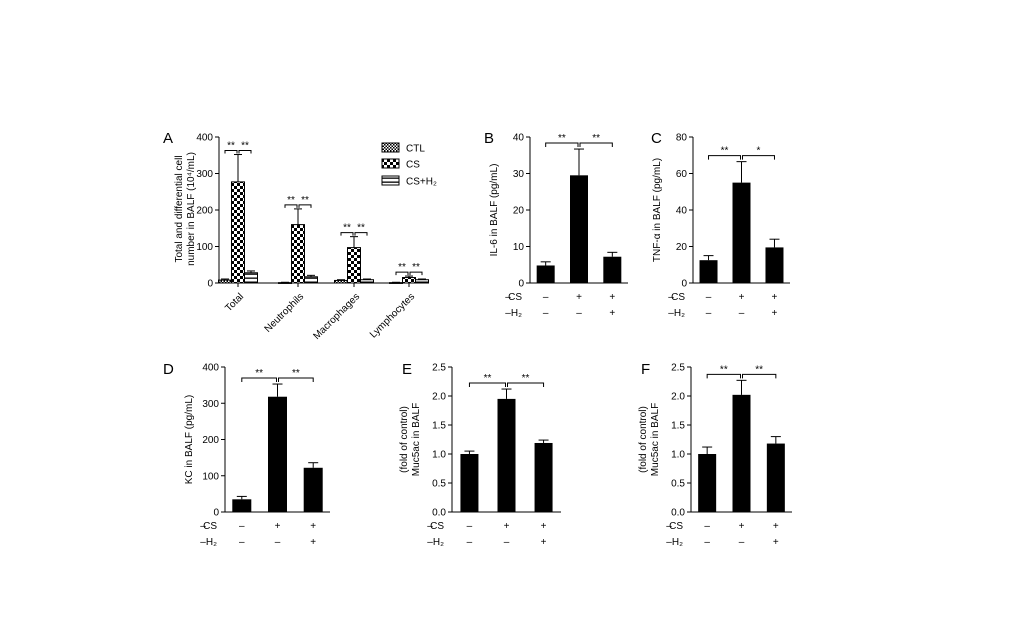 The height and width of the screenshot is (636, 1015). Describe the element at coordinates (682, 138) in the screenshot. I see `y-tick-label: 80` at that location.